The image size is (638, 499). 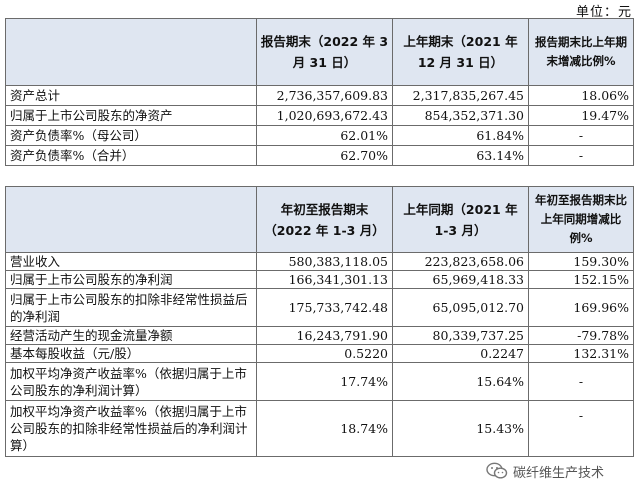 What do you see at coordinates (460, 428) in the screenshot?
I see `cell-value: 15.43%` at bounding box center [460, 428].